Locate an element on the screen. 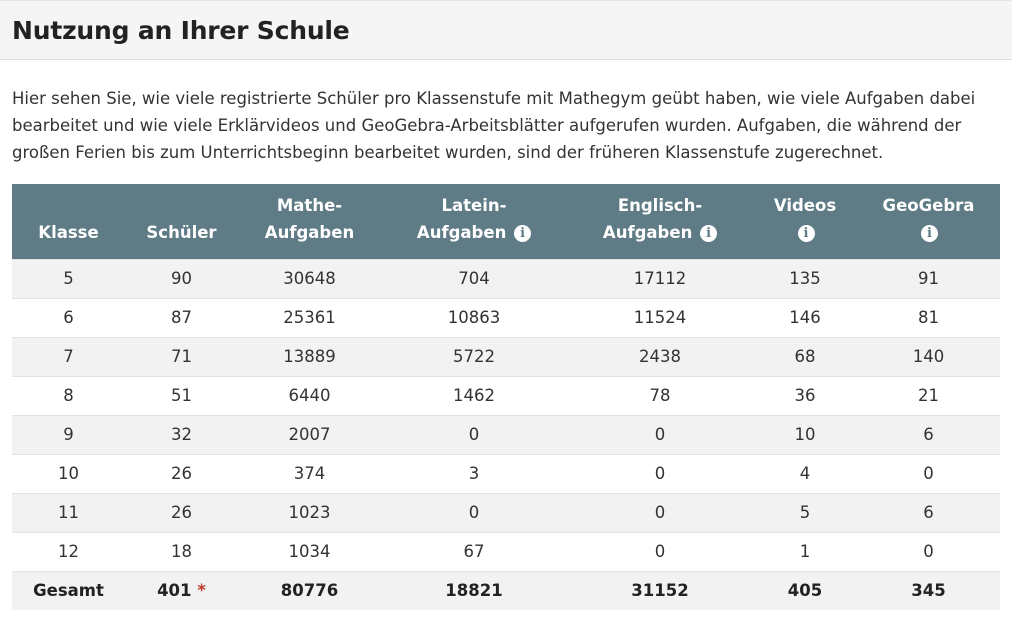 Image resolution: width=1012 pixels, height=626 pixels. header-englisch-line2-wrap: Aufgaben i is located at coordinates (660, 232).